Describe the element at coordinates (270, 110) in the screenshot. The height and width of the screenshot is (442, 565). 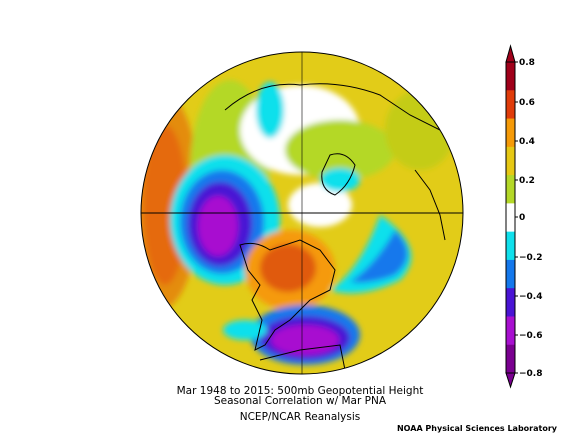
I see `arctic-weak-negative` at that location.